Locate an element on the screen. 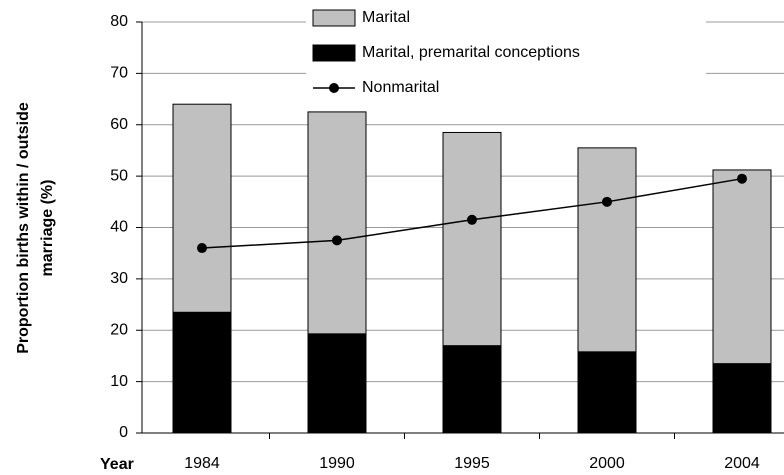  legend-label: Marital is located at coordinates (386, 17).